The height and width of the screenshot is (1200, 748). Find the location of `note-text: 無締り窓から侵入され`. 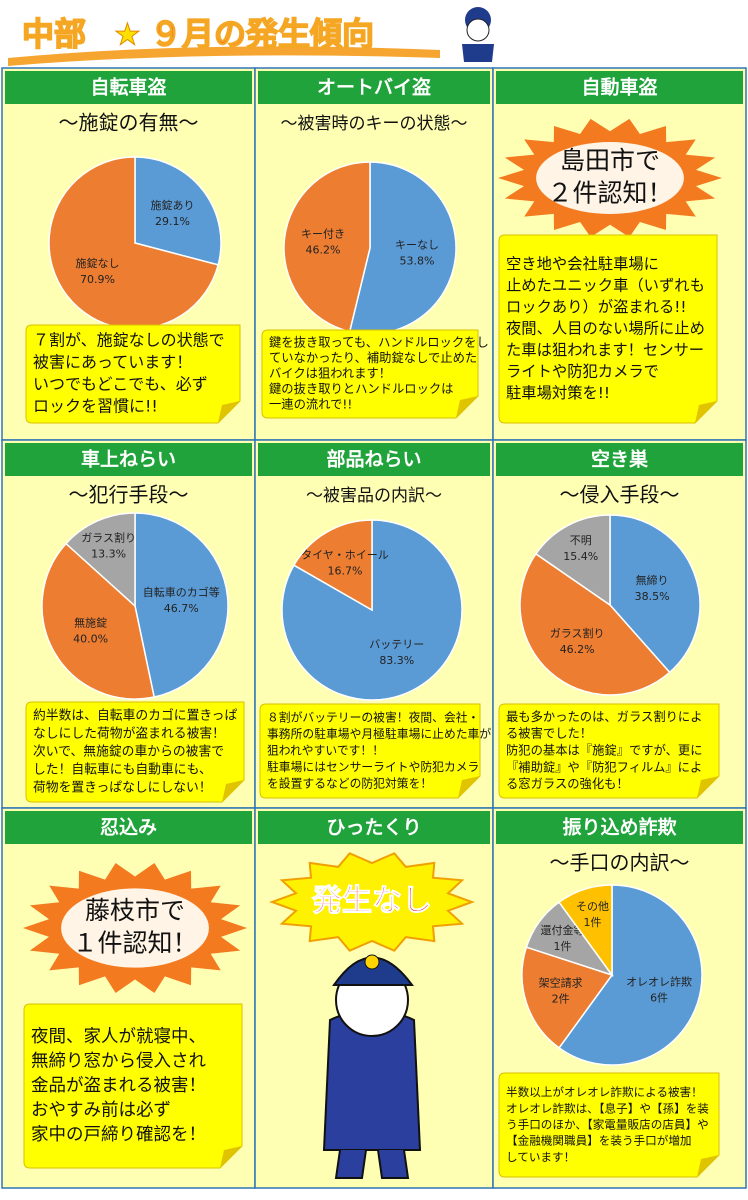

note-text: 無締り窓から侵入され is located at coordinates (118, 1062).